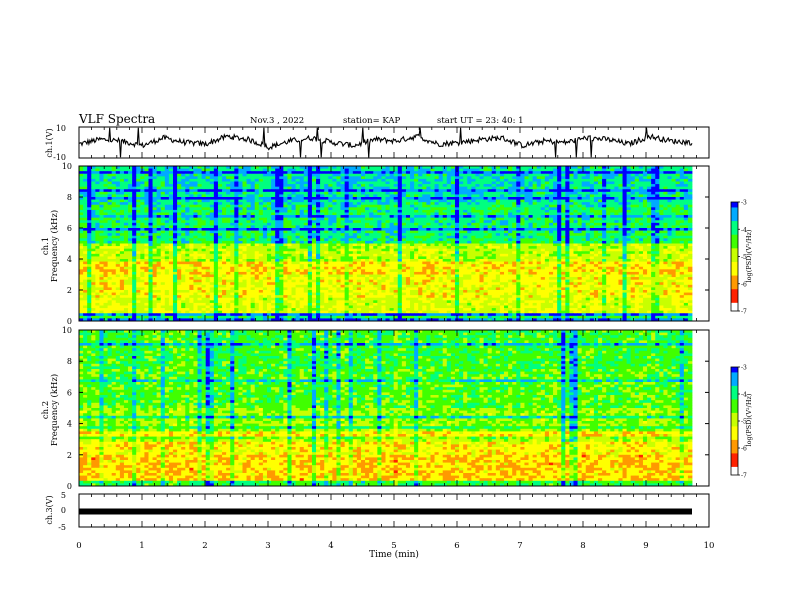 The height and width of the screenshot is (612, 792). Describe the element at coordinates (69, 392) in the screenshot. I see `spec2-ytick-label: 6` at that location.